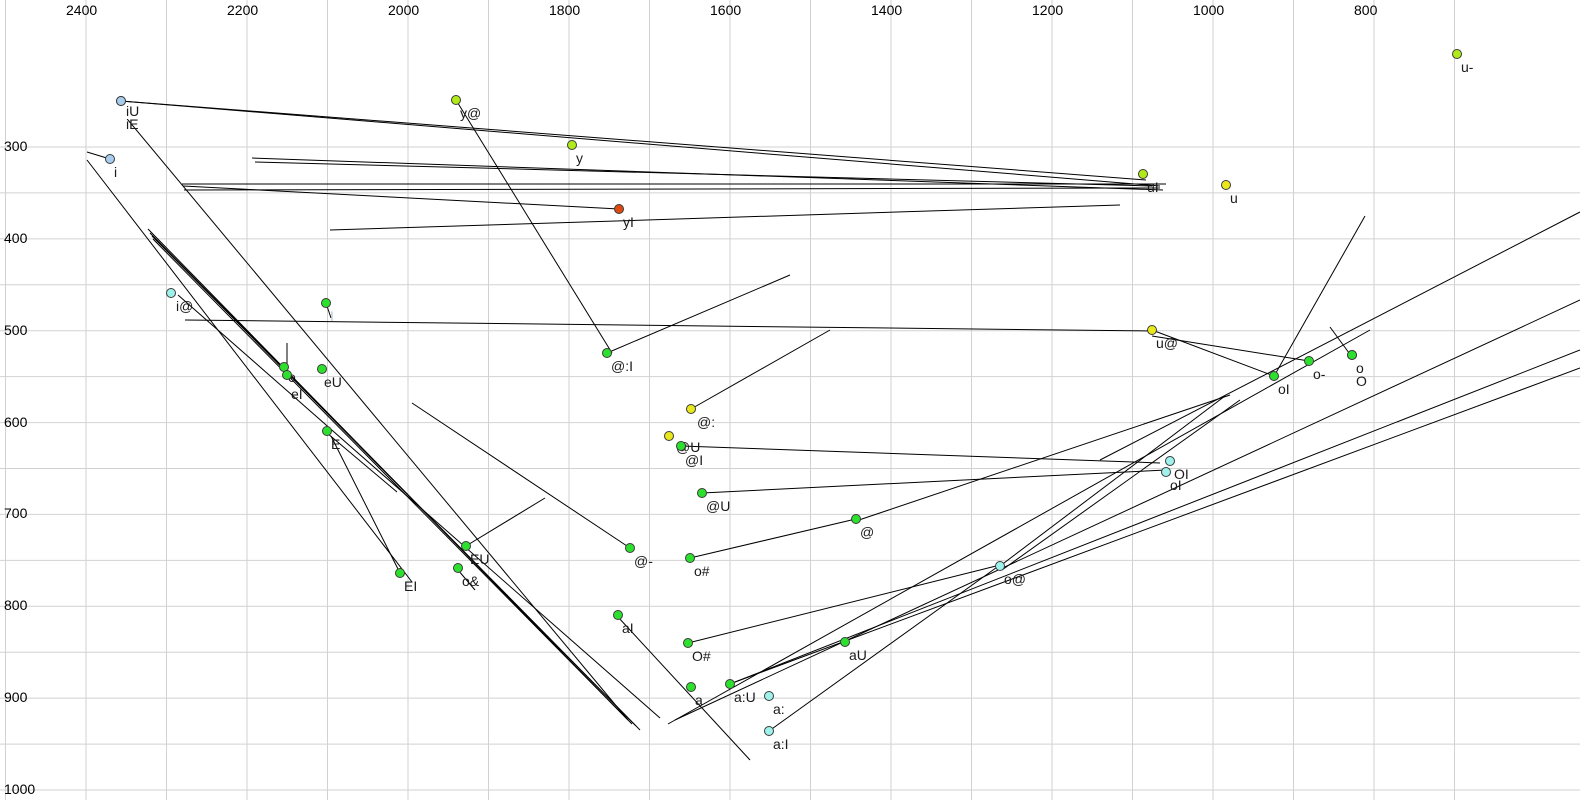 The height and width of the screenshot is (800, 1580). Describe the element at coordinates (622, 366) in the screenshot. I see `data-point-label: @:I` at that location.